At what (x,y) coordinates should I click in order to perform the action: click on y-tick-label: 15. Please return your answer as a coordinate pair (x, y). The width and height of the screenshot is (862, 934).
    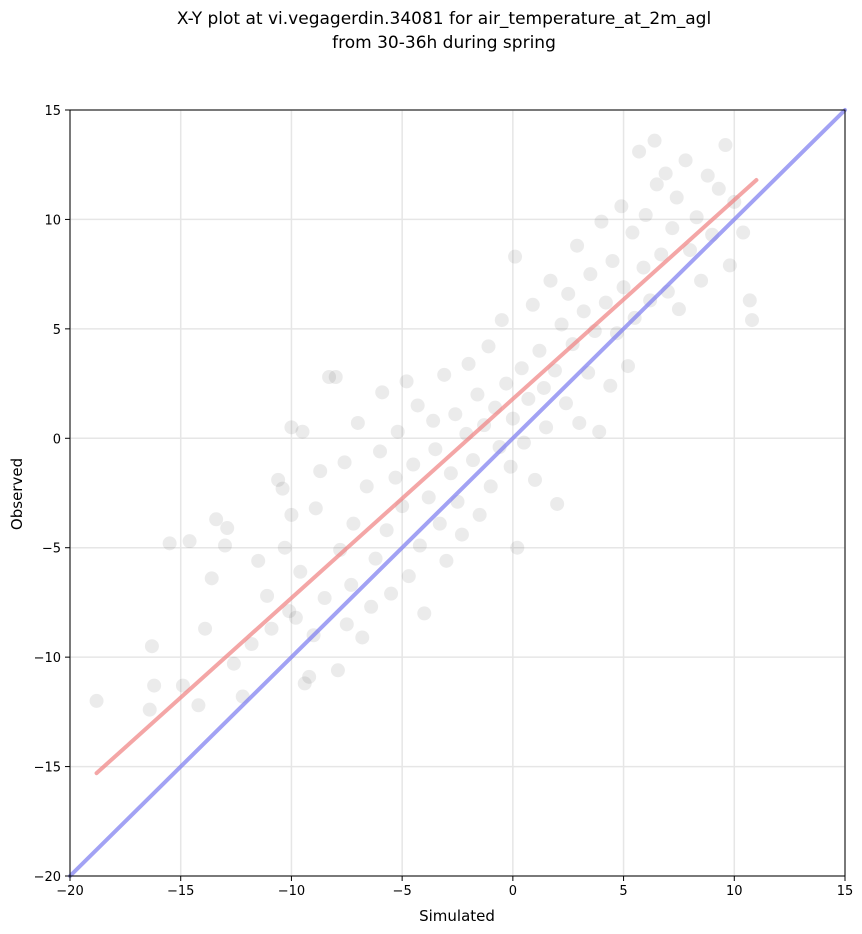
    Looking at the image, I should click on (52, 111).